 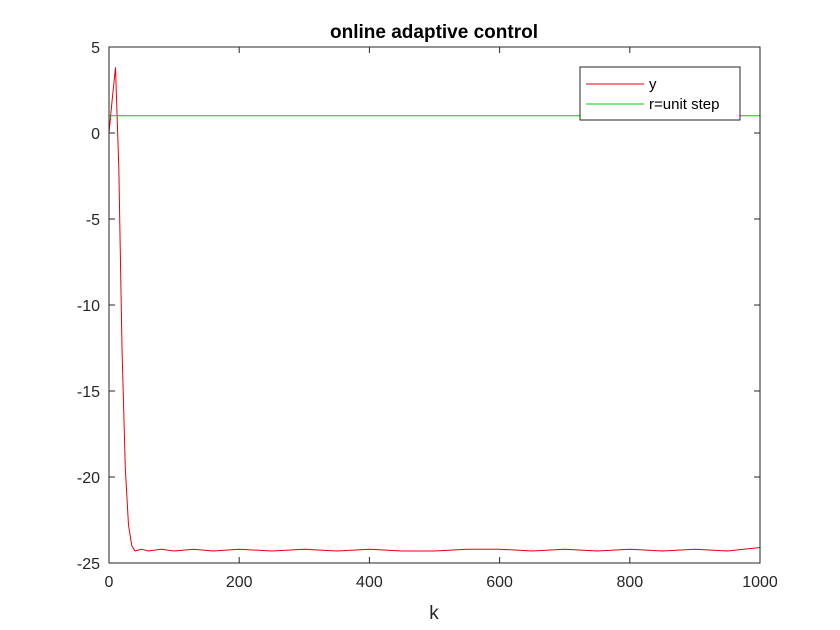 What do you see at coordinates (88, 478) in the screenshot?
I see `y-tick-label: -20` at bounding box center [88, 478].